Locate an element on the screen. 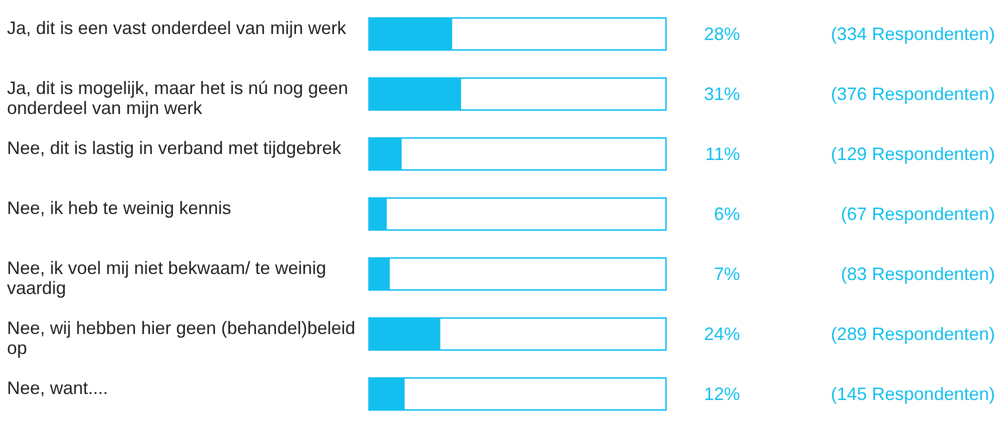 This screenshot has height=432, width=999. text: (289 Respondenten) is located at coordinates (912, 334).